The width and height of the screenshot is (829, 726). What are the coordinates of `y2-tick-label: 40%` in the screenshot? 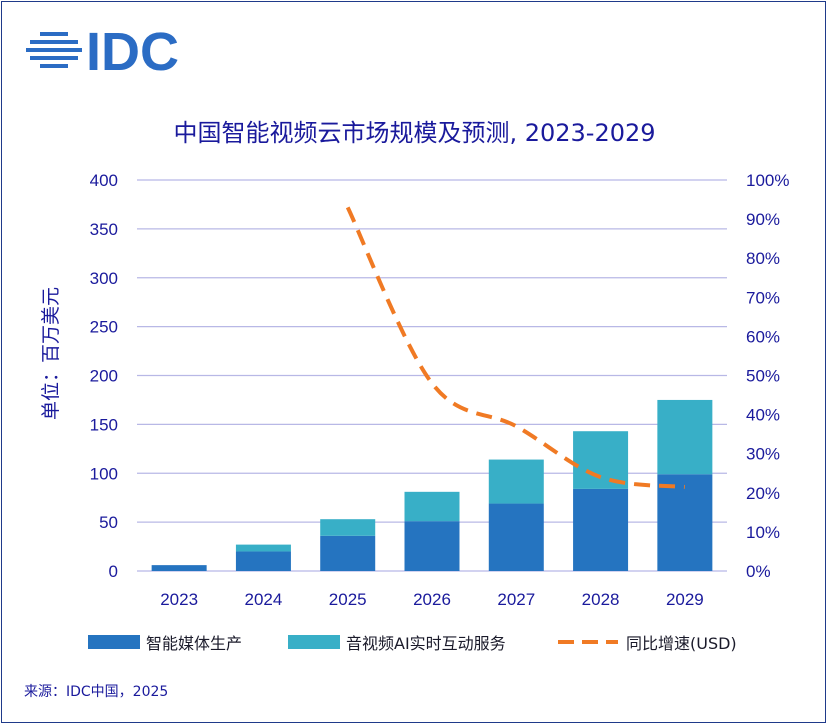 It's located at (763, 415).